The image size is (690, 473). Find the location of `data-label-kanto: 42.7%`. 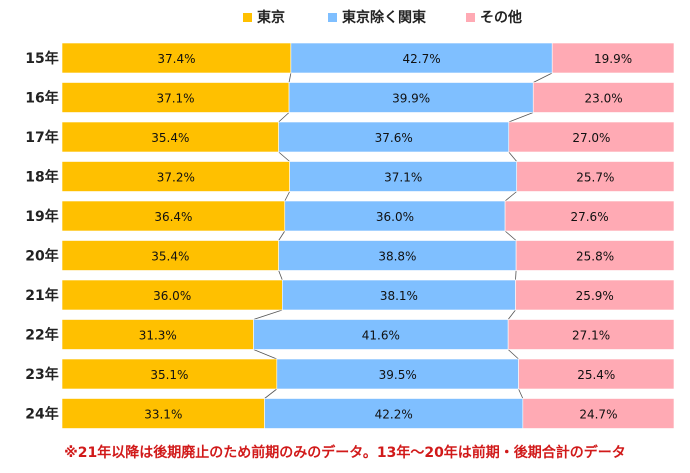

data-label-kanto: 42.7% is located at coordinates (421, 59).